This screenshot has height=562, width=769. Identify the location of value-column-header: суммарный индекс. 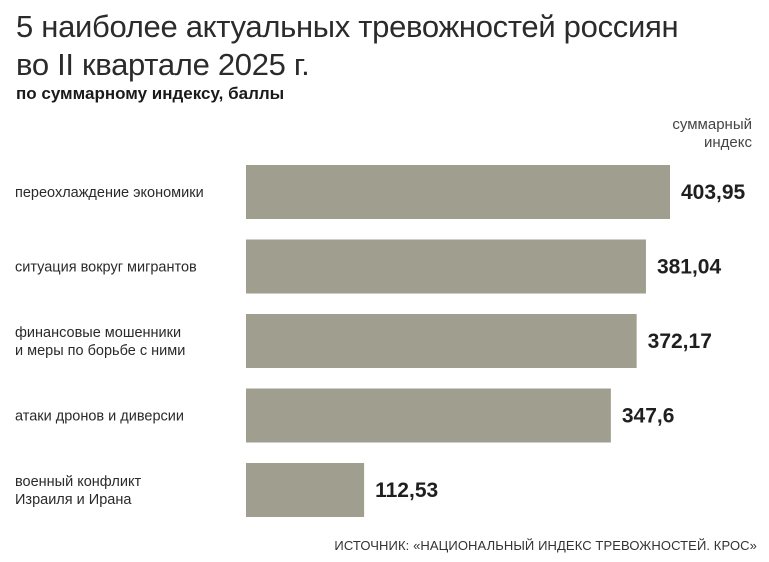
(672, 134).